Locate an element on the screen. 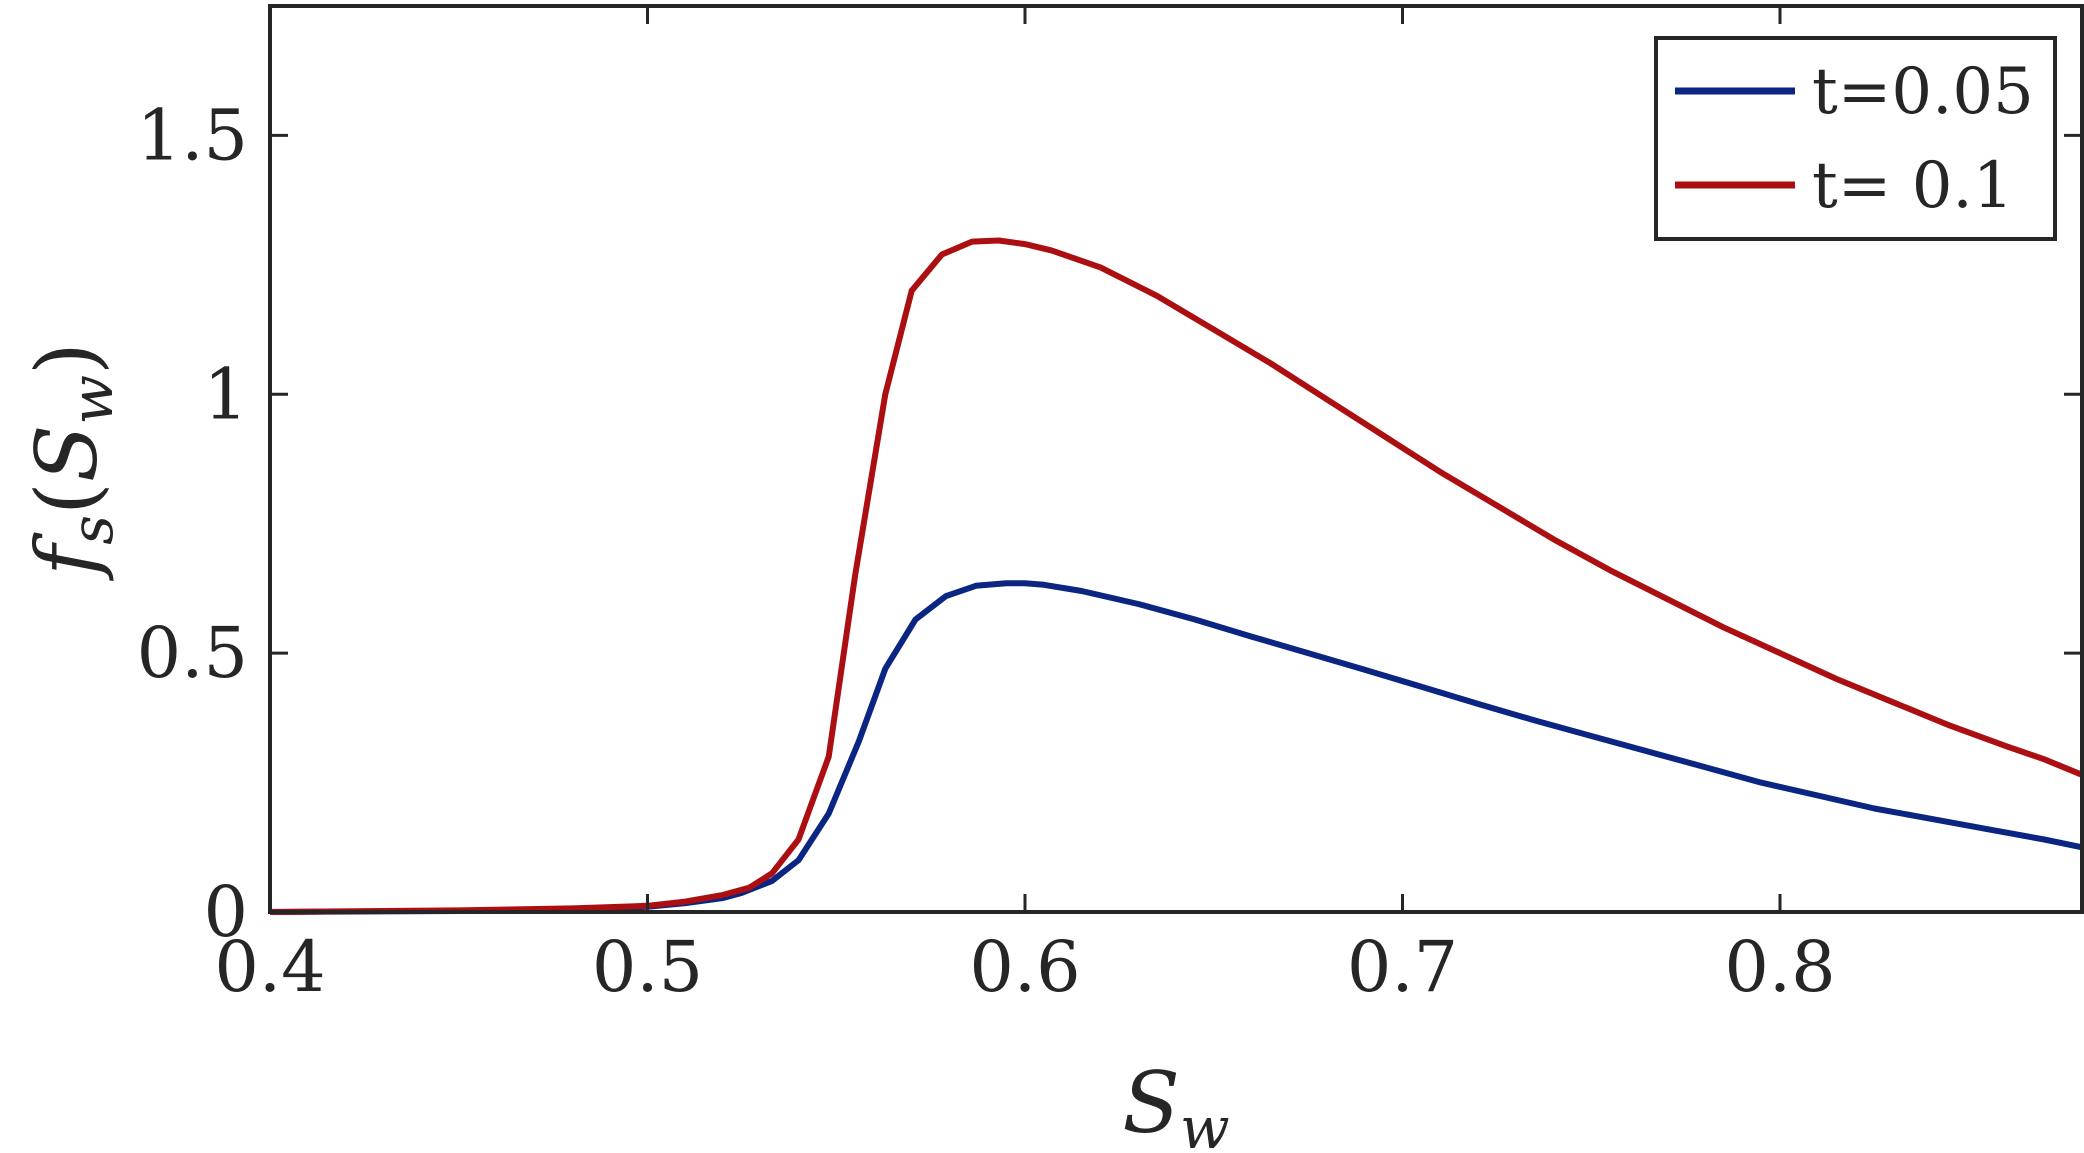  legend: t=0.05 t= 0.1 is located at coordinates (1855, 138).